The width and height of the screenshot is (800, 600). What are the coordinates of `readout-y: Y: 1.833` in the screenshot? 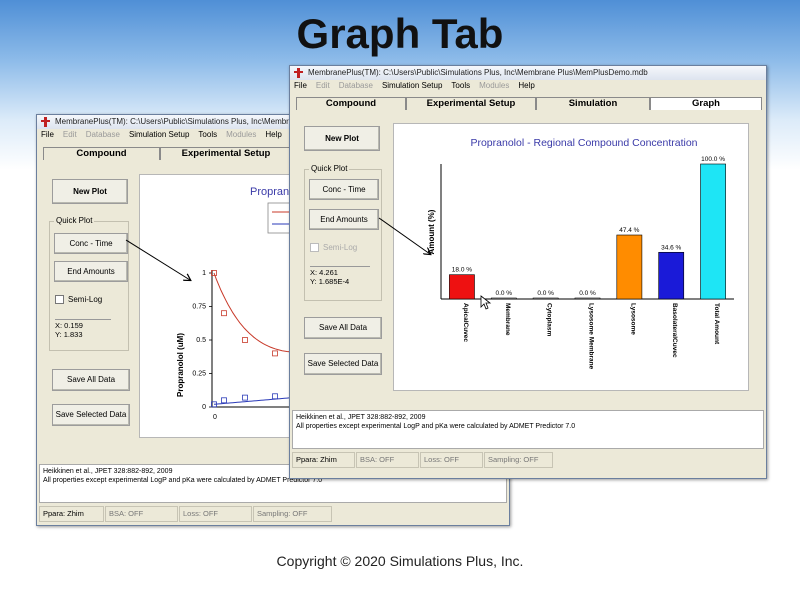 It's located at (69, 334).